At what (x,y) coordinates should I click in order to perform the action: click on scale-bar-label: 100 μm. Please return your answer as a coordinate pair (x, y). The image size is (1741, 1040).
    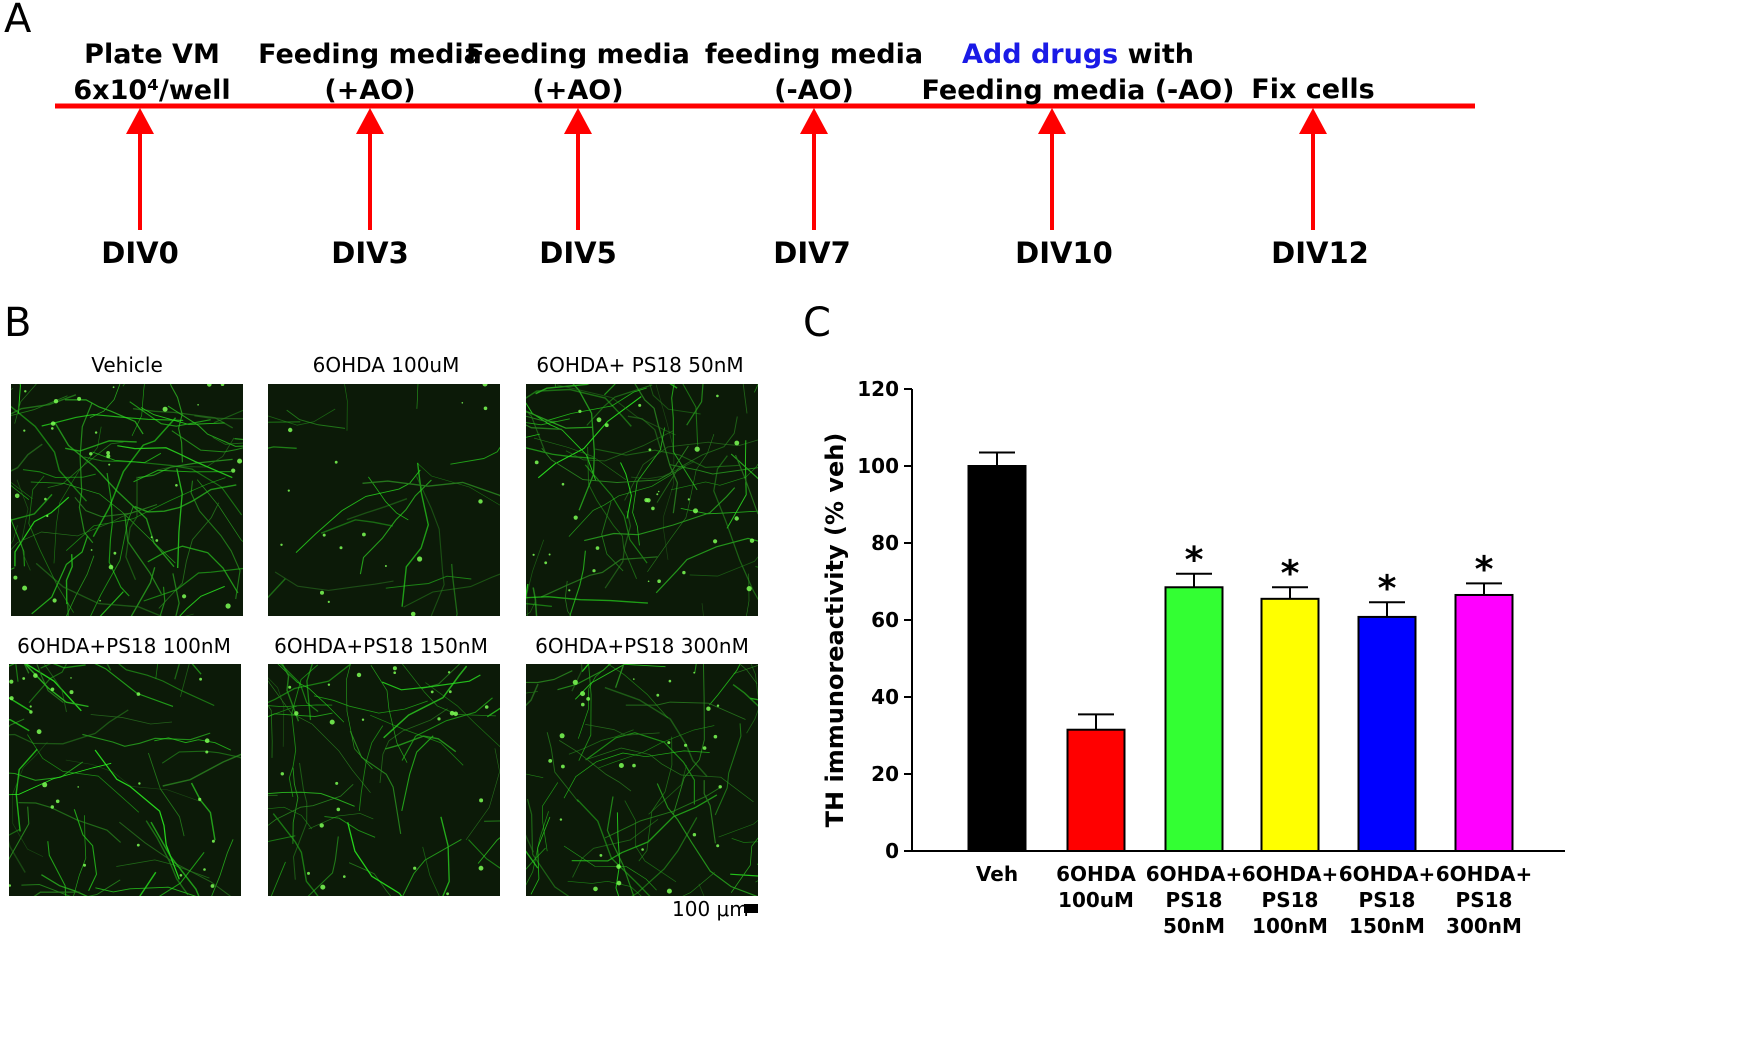
    Looking at the image, I should click on (710, 909).